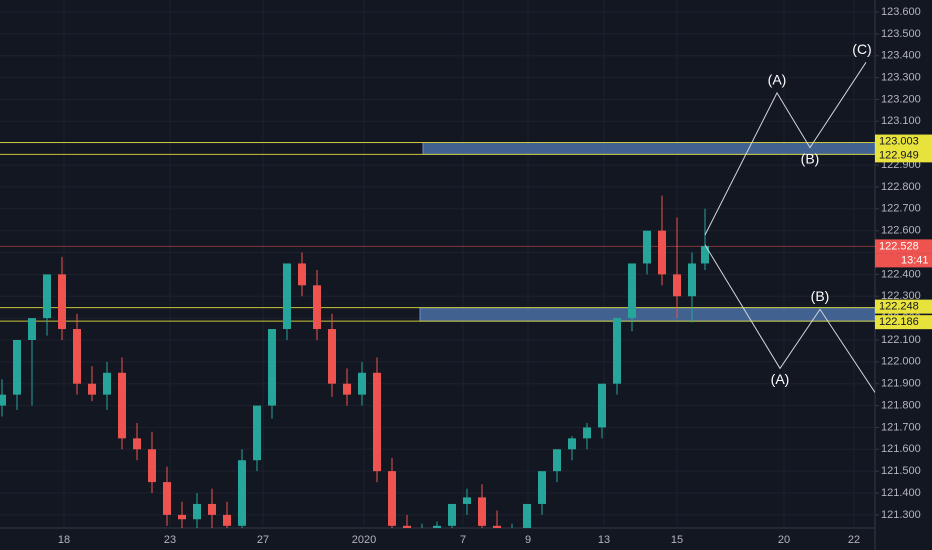 The width and height of the screenshot is (932, 550). What do you see at coordinates (784, 540) in the screenshot?
I see `x-tick-label: 20` at bounding box center [784, 540].